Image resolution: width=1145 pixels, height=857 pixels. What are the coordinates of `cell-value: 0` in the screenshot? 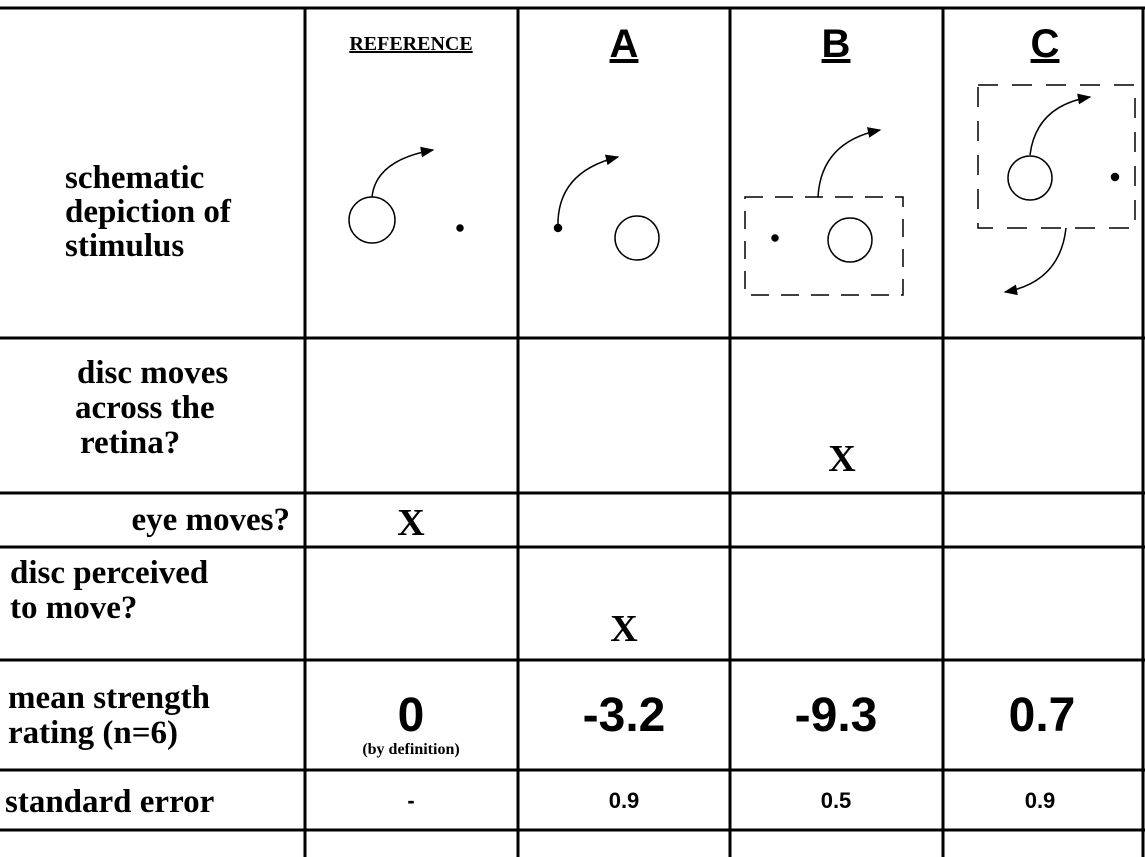 It's located at (411, 715).